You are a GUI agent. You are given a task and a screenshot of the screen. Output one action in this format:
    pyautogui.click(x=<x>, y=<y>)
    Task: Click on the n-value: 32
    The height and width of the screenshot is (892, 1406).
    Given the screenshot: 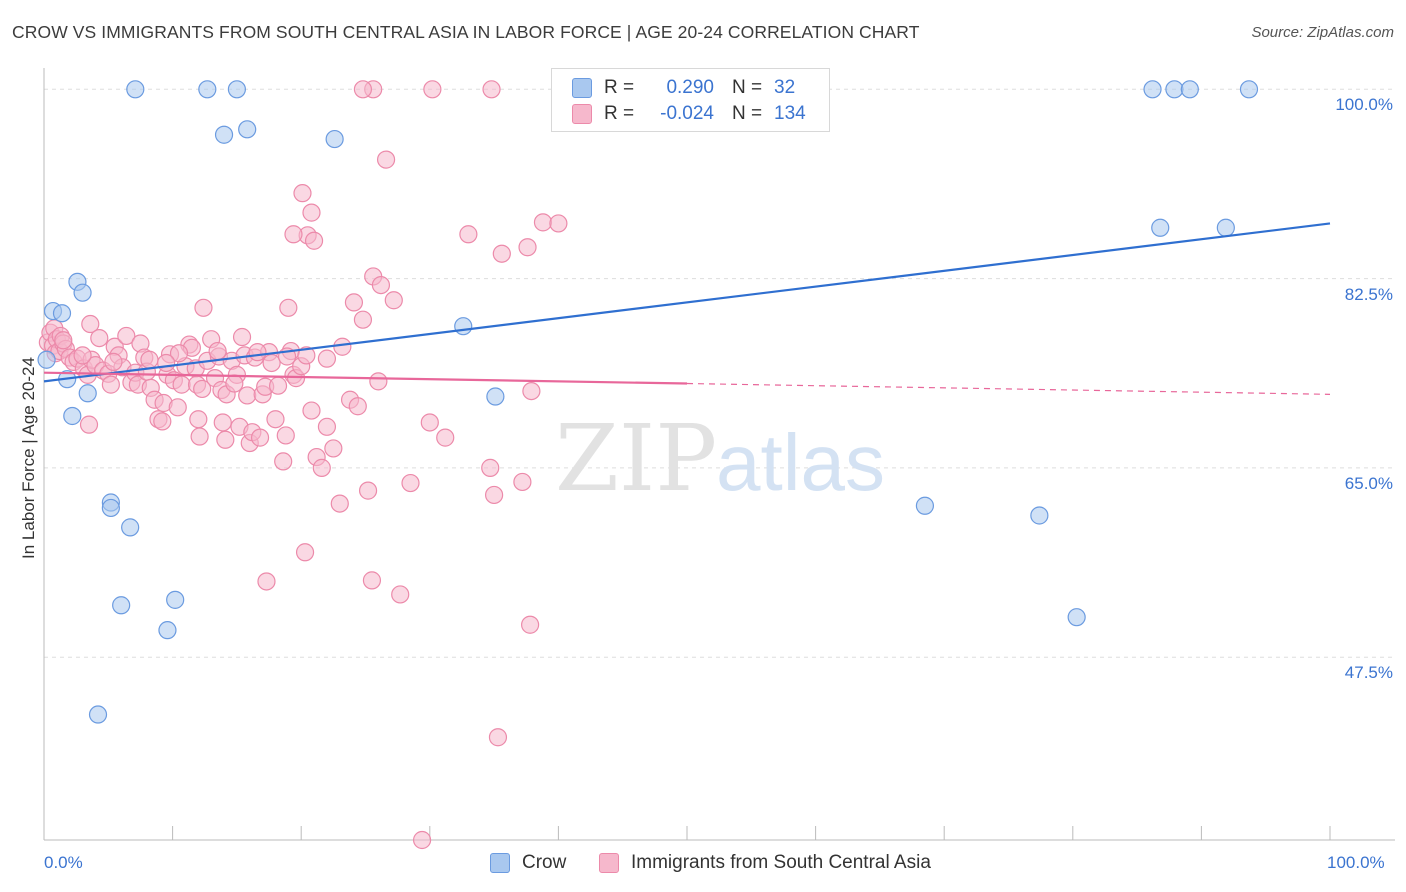 What is the action you would take?
    pyautogui.click(x=785, y=87)
    